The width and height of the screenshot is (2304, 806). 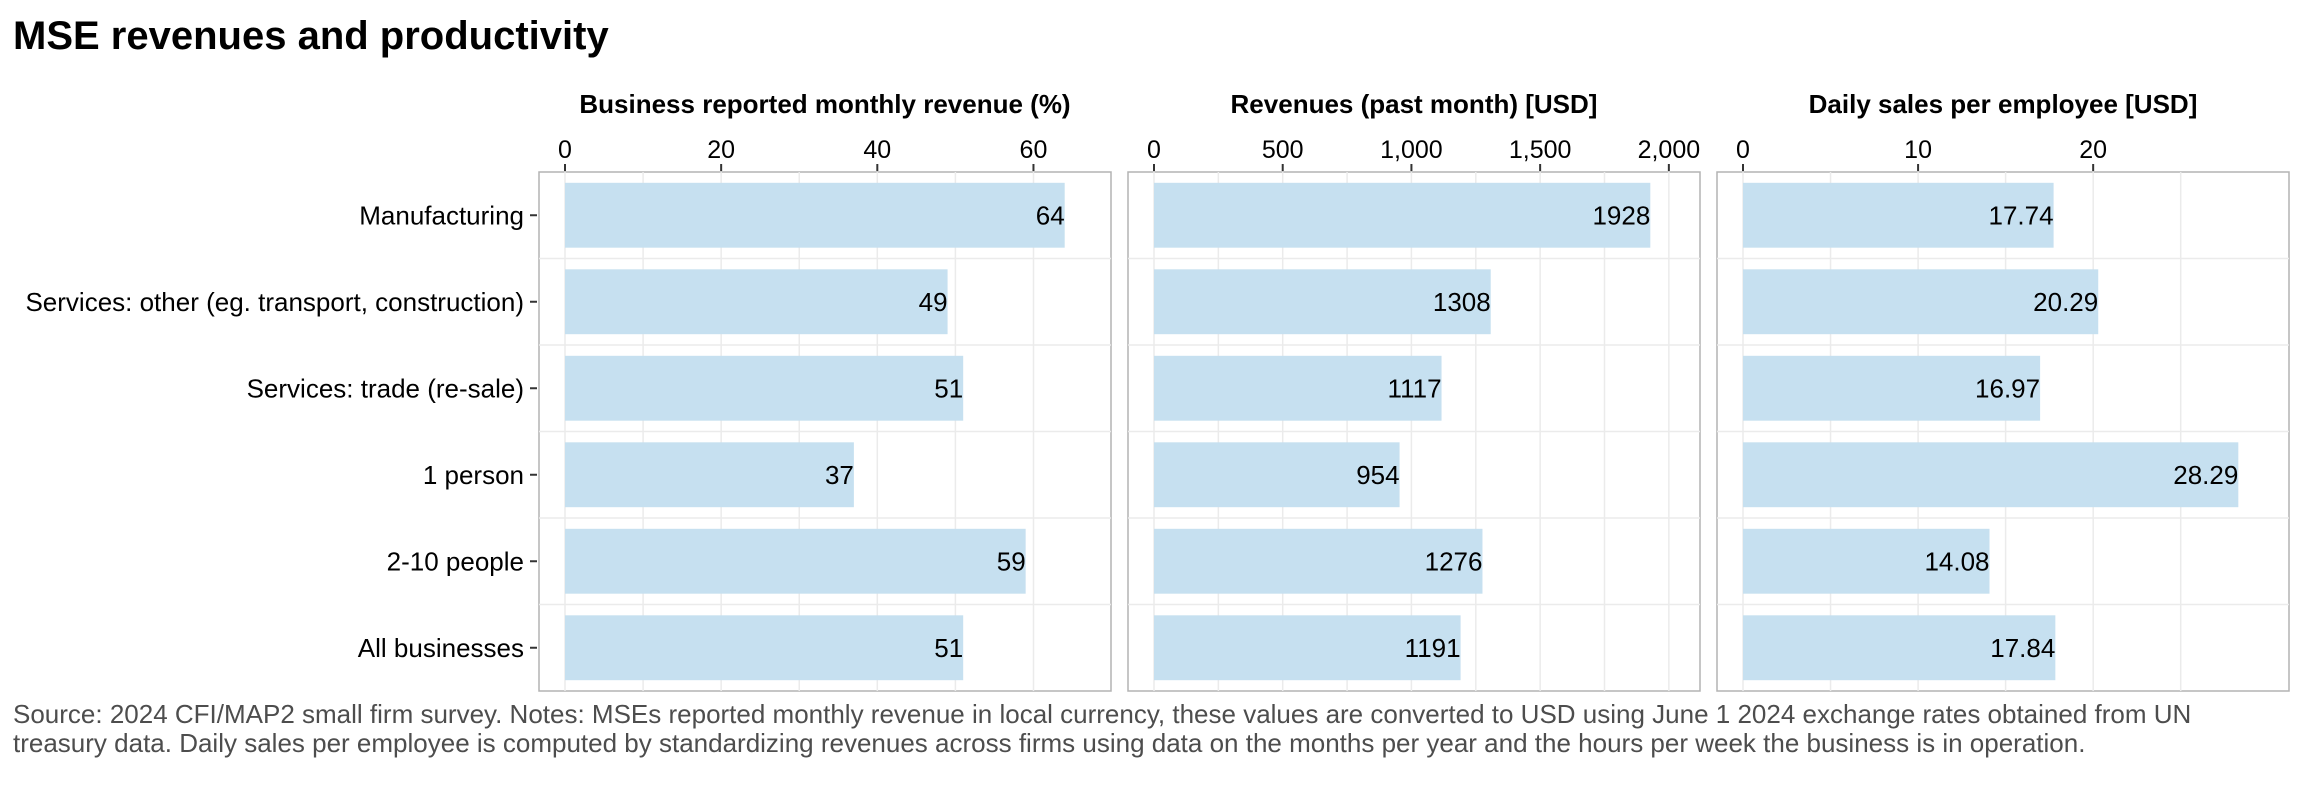 What do you see at coordinates (1454, 561) in the screenshot?
I see `value-label-2-10-people: 1276` at bounding box center [1454, 561].